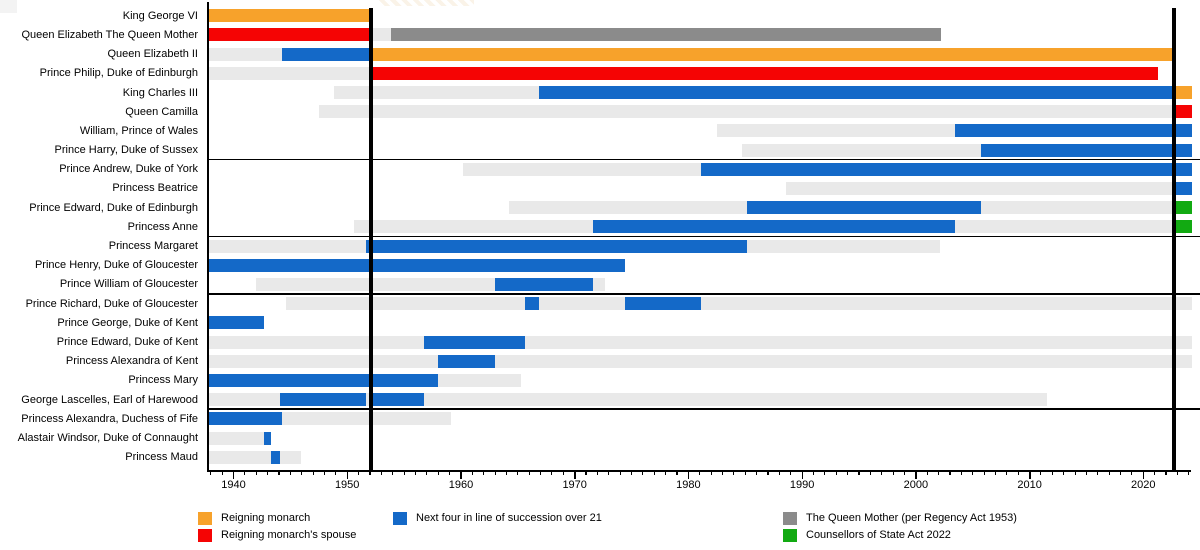 This screenshot has height=550, width=1200. What do you see at coordinates (205, 535) in the screenshot?
I see `legend-swatch-spouse` at bounding box center [205, 535].